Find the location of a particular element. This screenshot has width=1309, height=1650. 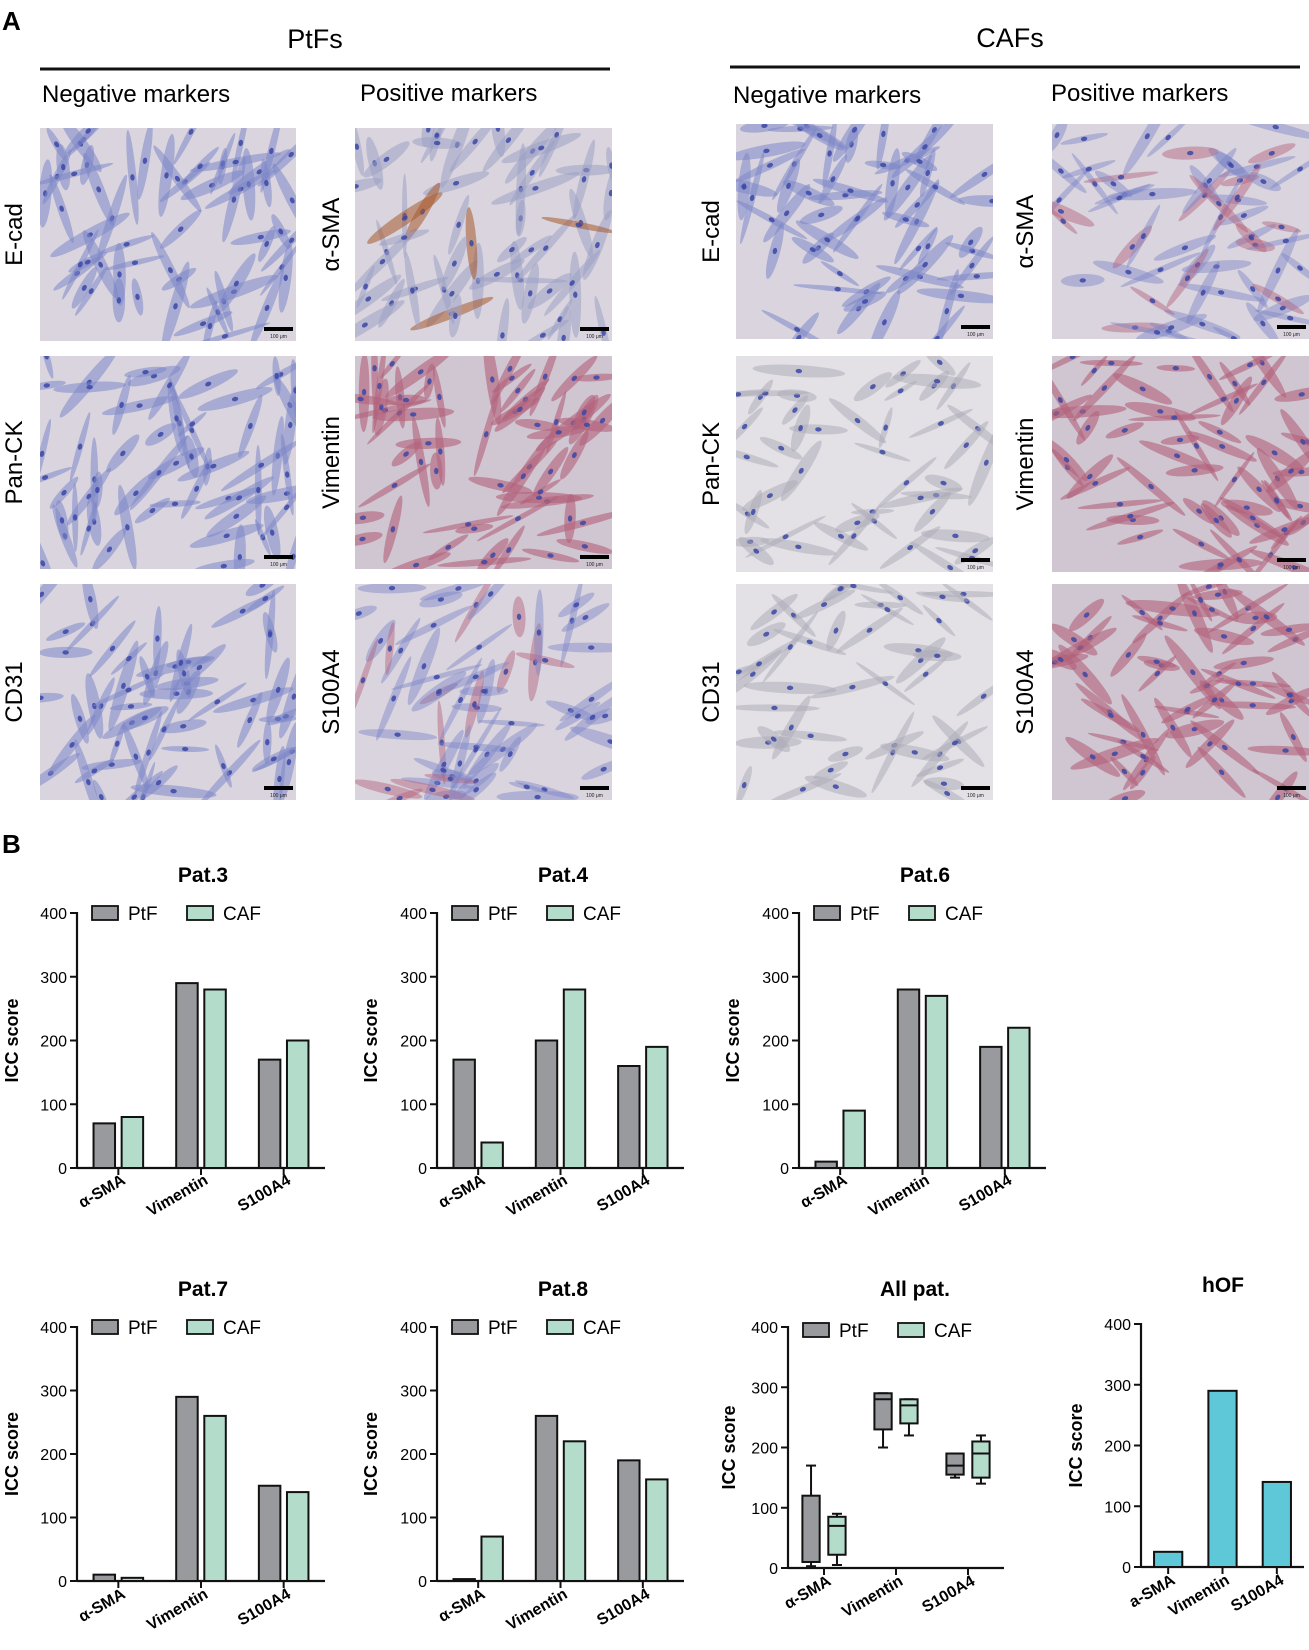

micrograph-cafs-pan-ck: 100 μm Pan-CK is located at coordinates (845, 464).